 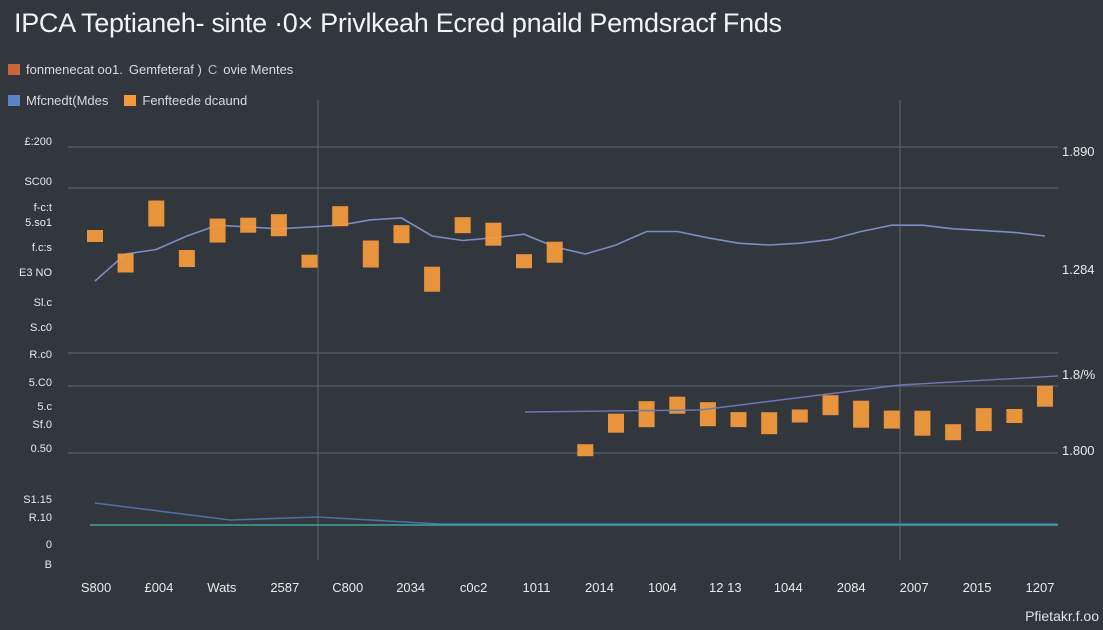 What do you see at coordinates (14, 100) in the screenshot?
I see `legend-swatch-blue` at bounding box center [14, 100].